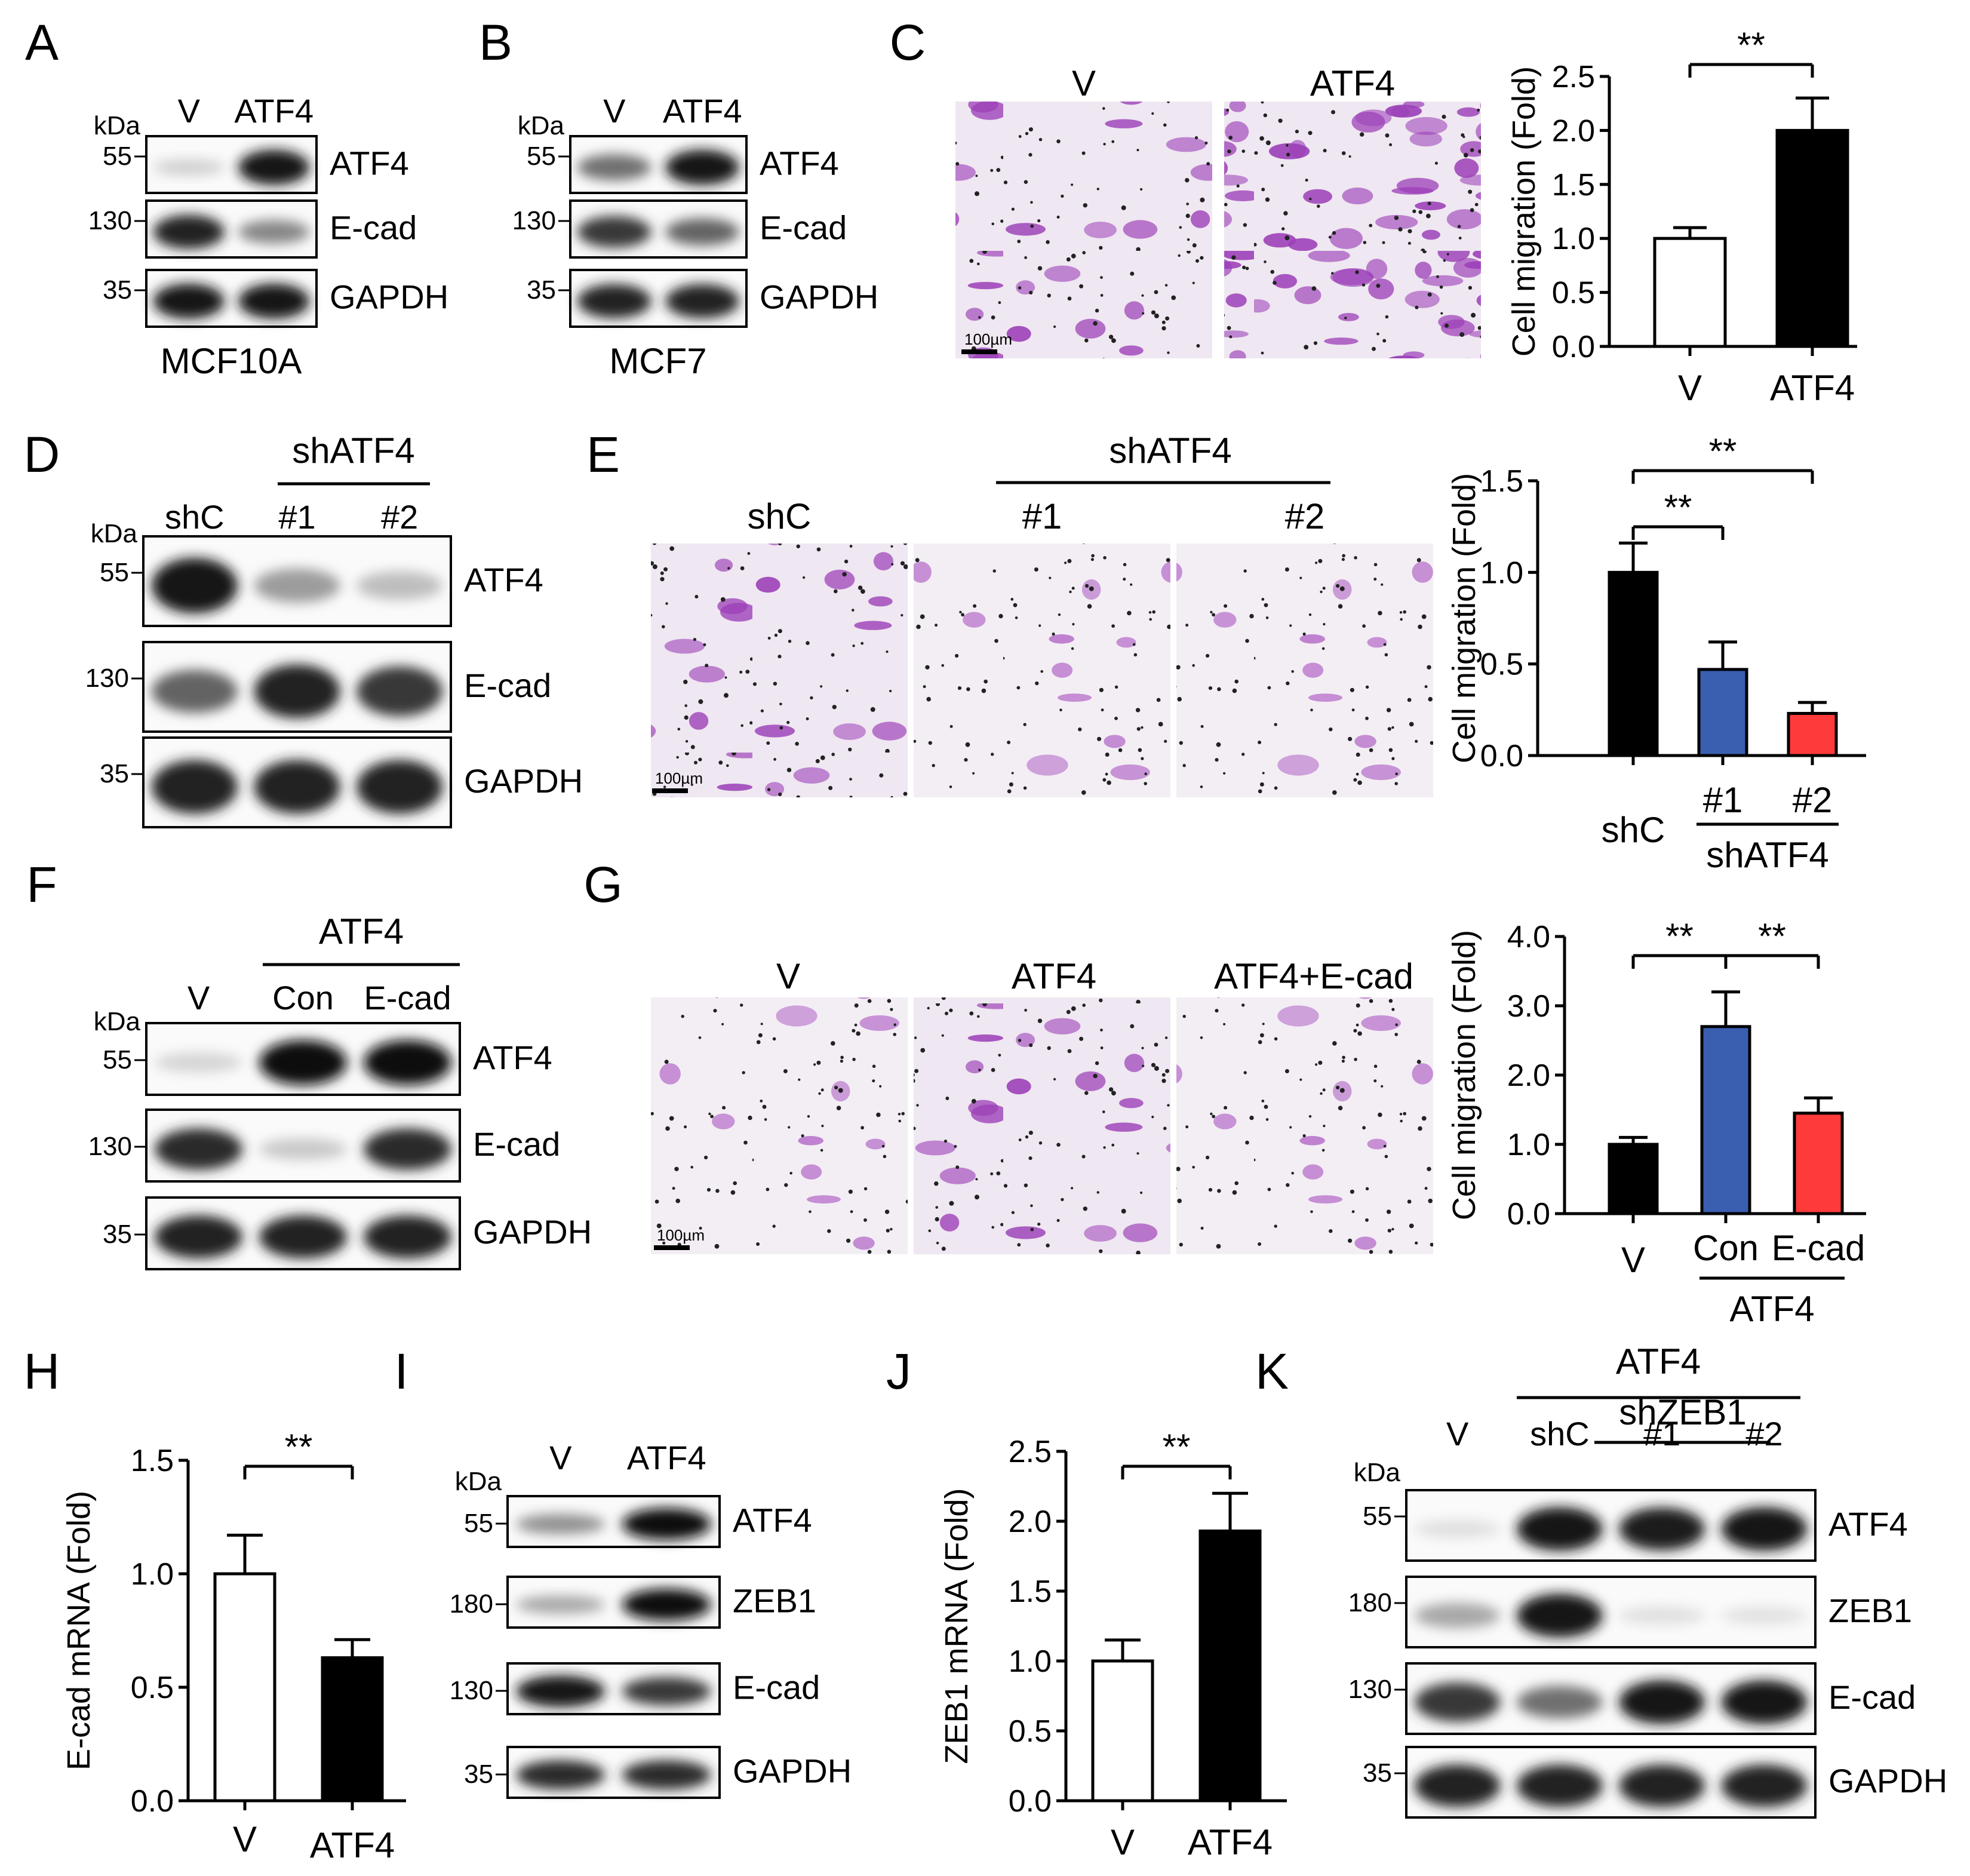  Describe the element at coordinates (41, 885) in the screenshot. I see `panel-letter-f: F` at that location.